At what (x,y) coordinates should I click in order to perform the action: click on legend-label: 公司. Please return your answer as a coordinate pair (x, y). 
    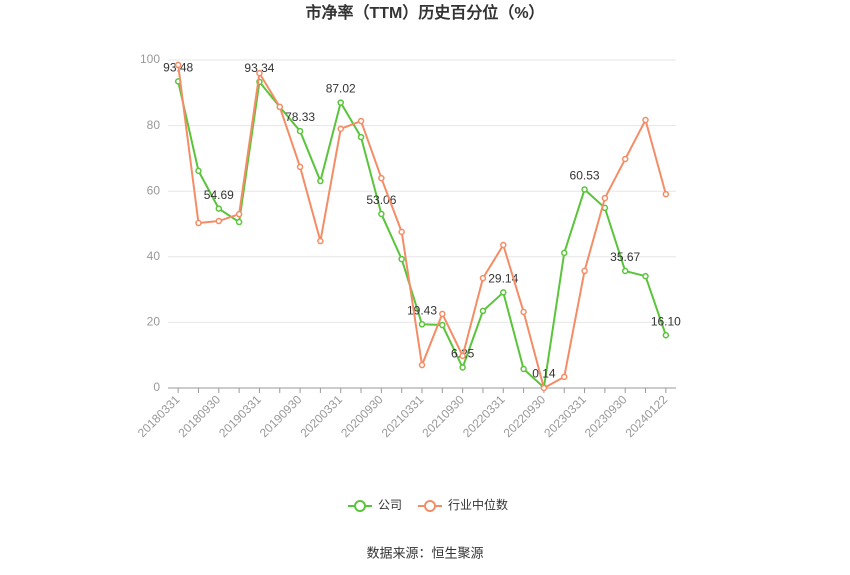
    Looking at the image, I should click on (390, 505).